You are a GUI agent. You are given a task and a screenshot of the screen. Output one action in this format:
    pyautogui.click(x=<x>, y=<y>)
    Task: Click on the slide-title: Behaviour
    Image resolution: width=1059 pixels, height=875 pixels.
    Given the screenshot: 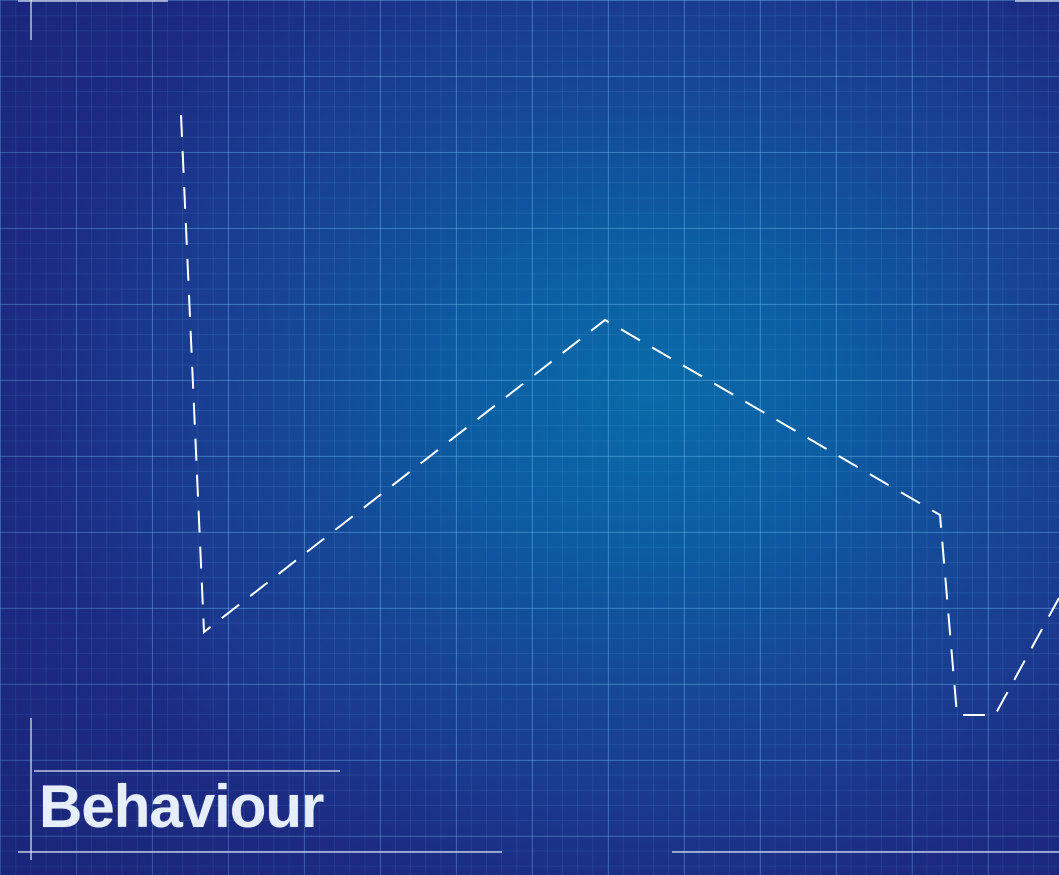 What is the action you would take?
    pyautogui.click(x=181, y=806)
    